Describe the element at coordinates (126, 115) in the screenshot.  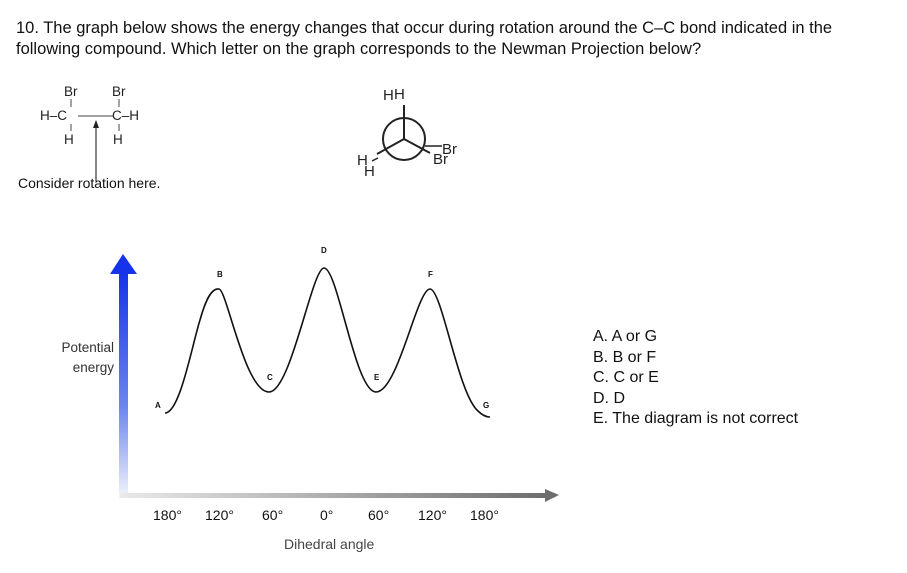
I see `group-right: C–H` at that location.